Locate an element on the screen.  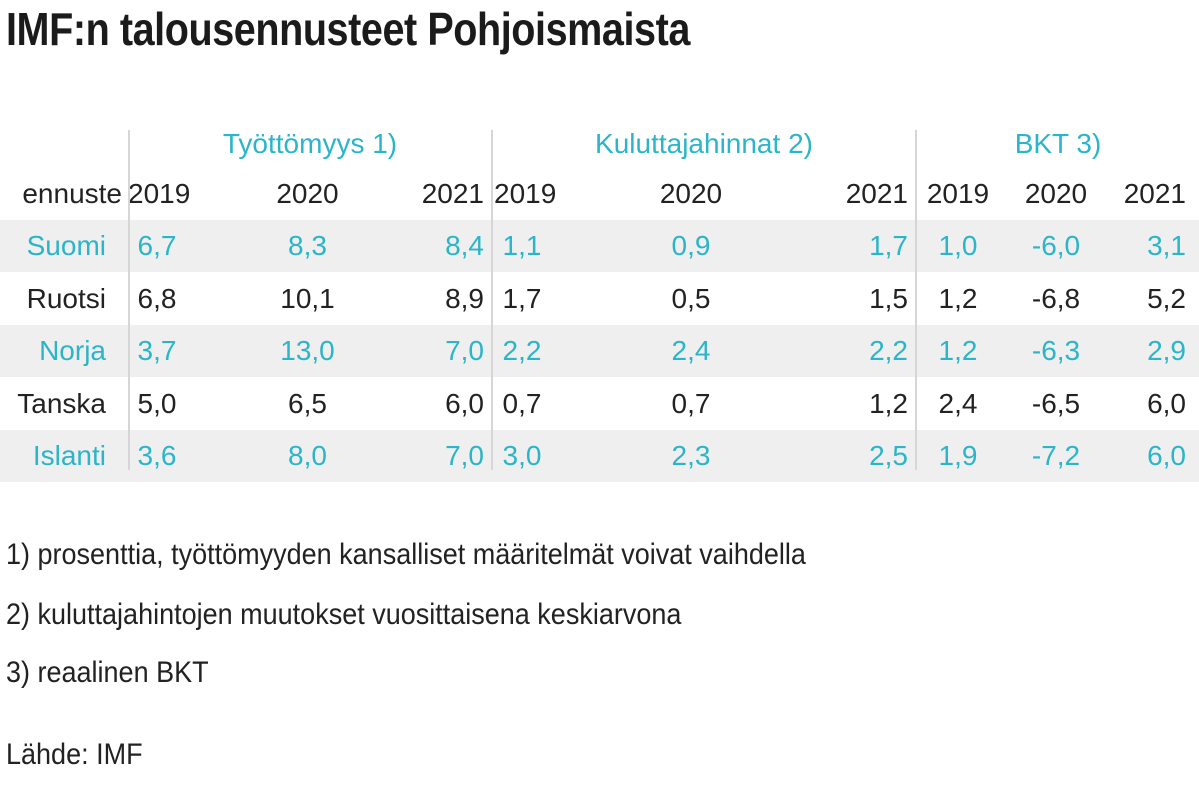
table-cell: 8,9 is located at coordinates (464, 298).